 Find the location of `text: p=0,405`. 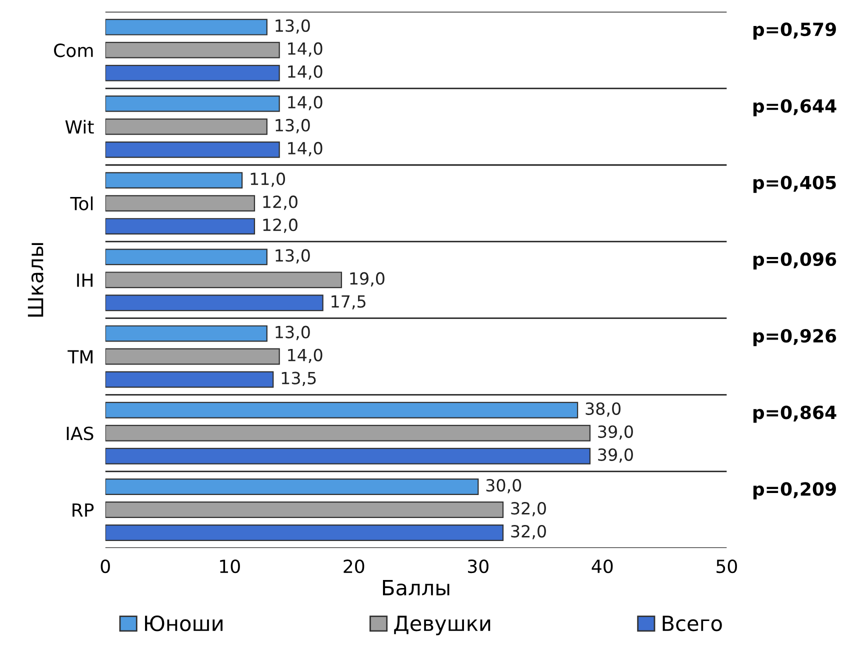

text: p=0,405 is located at coordinates (794, 184).